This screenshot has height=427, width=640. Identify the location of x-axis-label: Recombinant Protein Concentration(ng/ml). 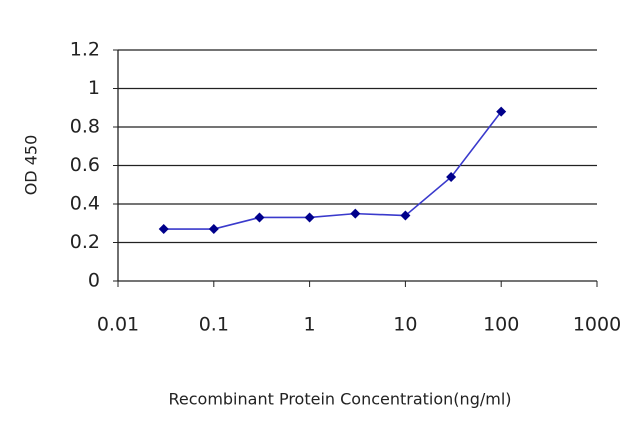
(339, 399).